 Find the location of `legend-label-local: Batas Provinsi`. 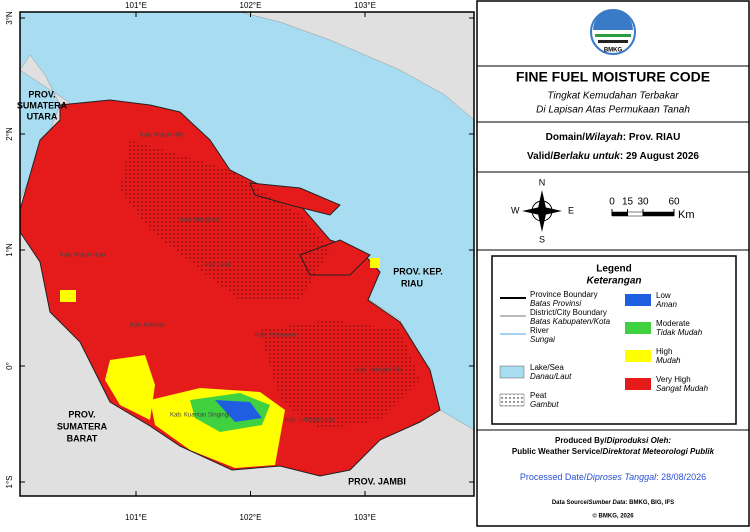

legend-label-local: Batas Provinsi is located at coordinates (555, 303).